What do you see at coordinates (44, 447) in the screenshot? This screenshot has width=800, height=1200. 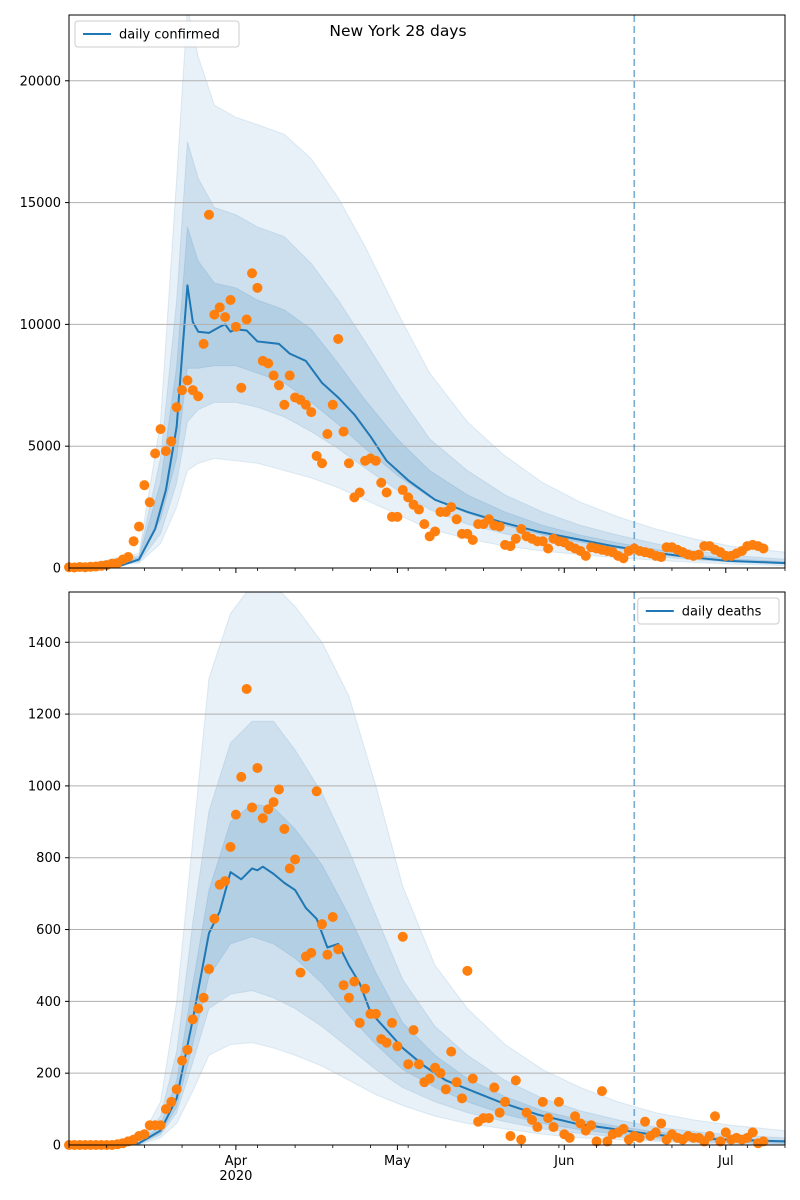 I see `y-tick-label: 5000` at bounding box center [44, 447].